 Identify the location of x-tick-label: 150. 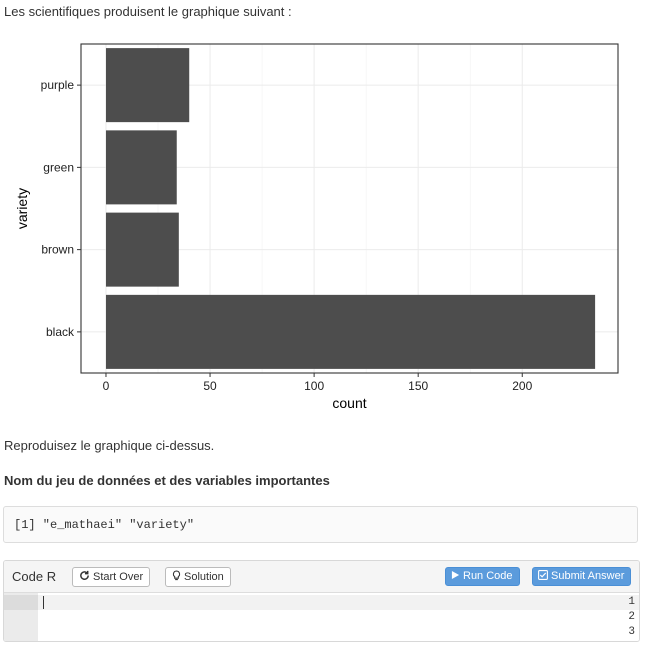
(418, 386).